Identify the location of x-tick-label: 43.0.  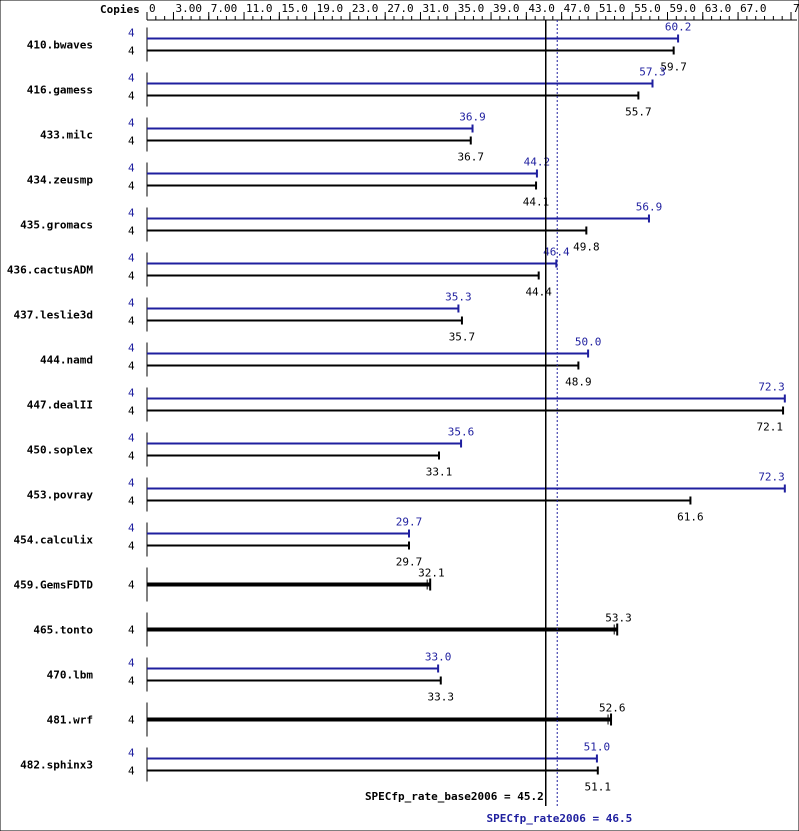
(541, 8).